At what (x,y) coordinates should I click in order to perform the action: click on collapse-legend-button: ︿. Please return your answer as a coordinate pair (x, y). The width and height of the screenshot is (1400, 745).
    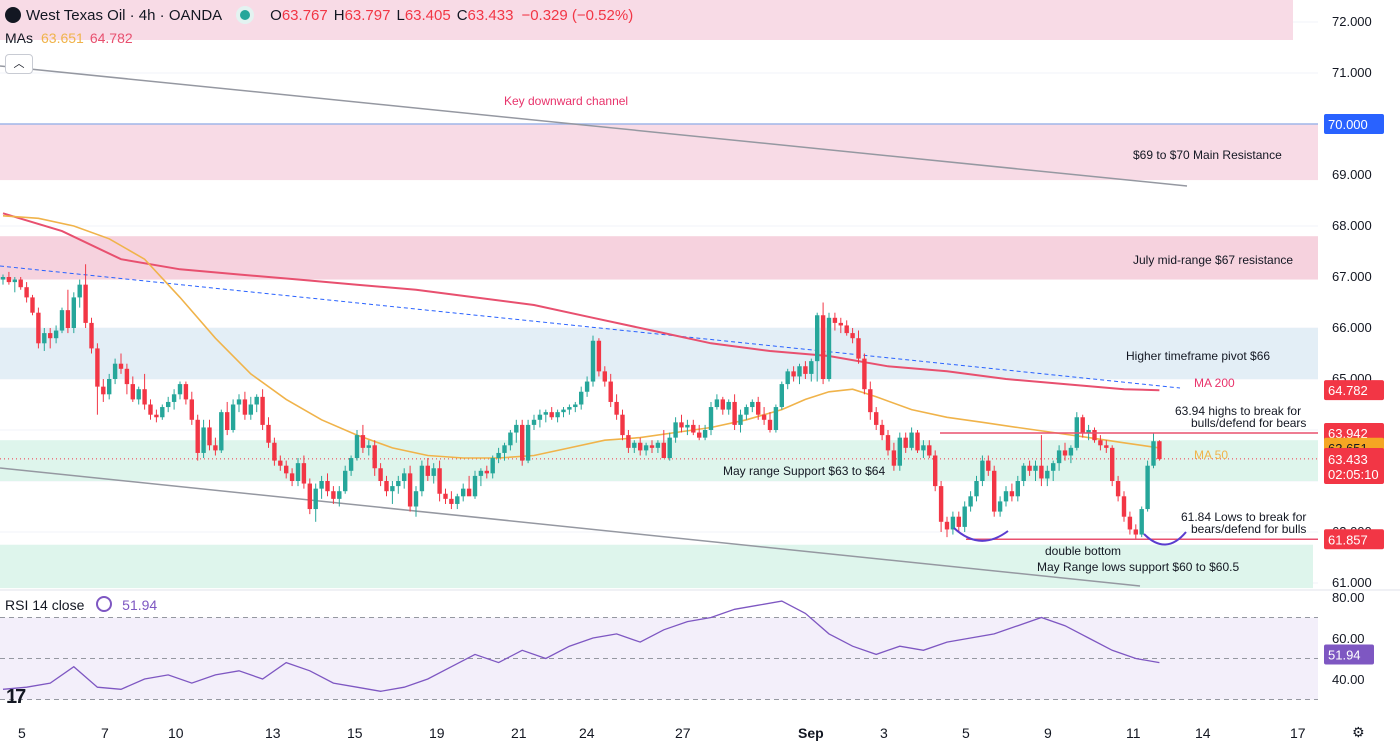
    Looking at the image, I should click on (19, 64).